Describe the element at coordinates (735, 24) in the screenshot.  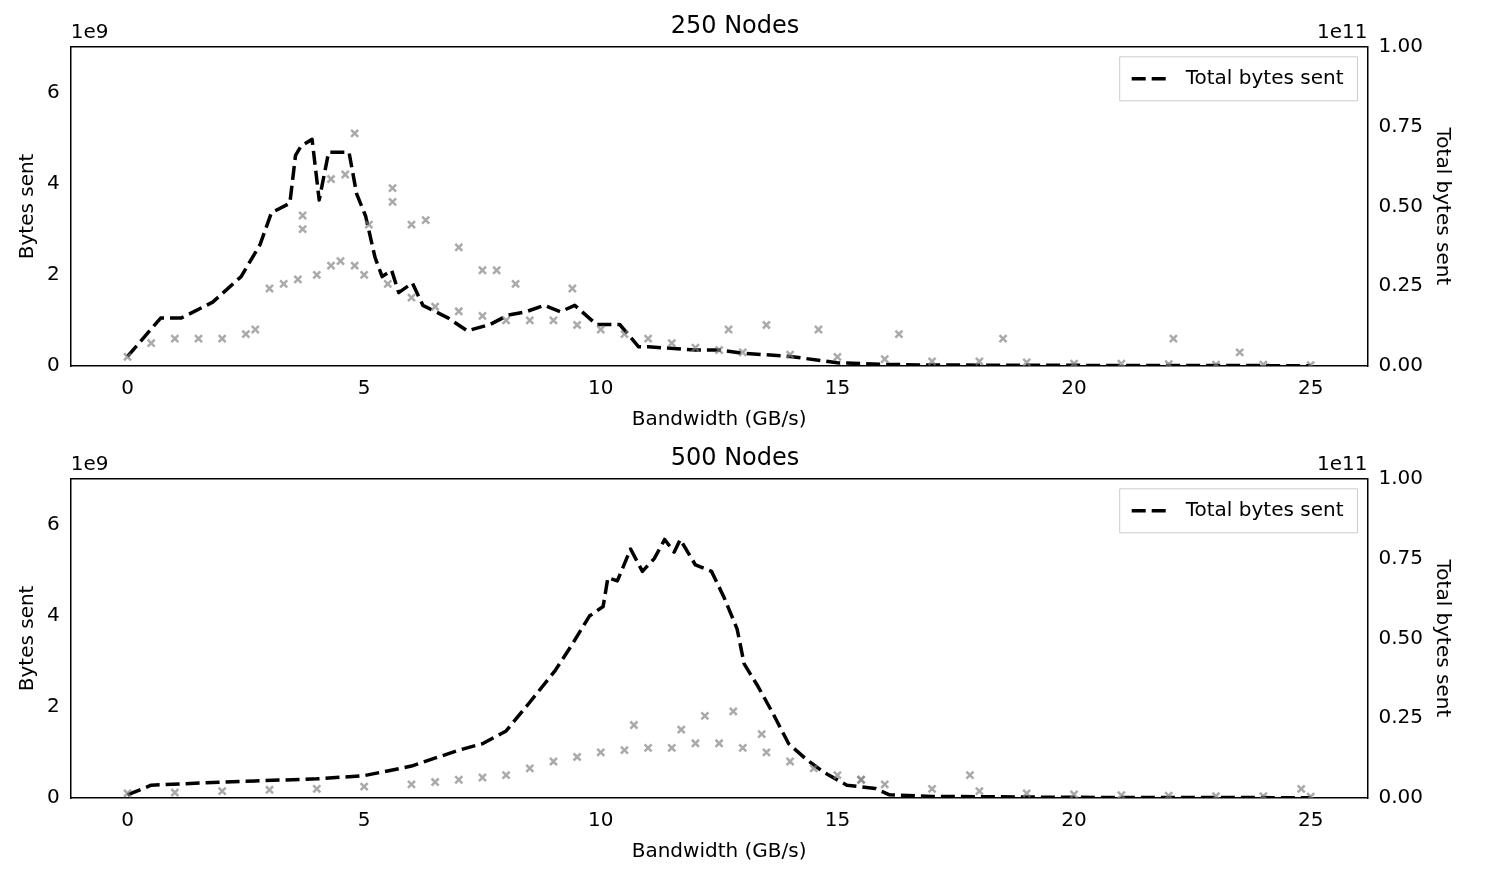
I see `chart-title: 250 Nodes` at that location.